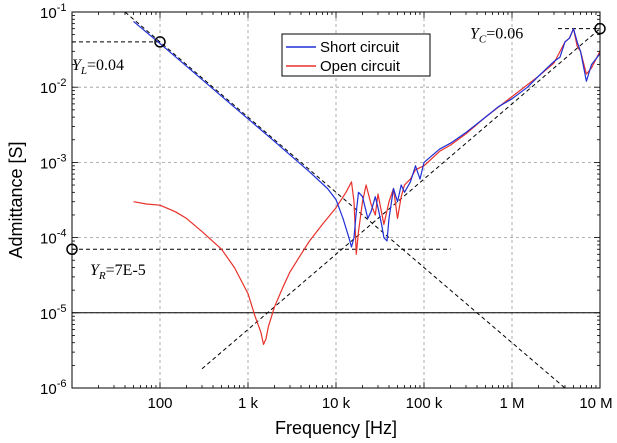 The height and width of the screenshot is (443, 617). What do you see at coordinates (504, 34) in the screenshot?
I see `annotation-value: =0.06` at bounding box center [504, 34].